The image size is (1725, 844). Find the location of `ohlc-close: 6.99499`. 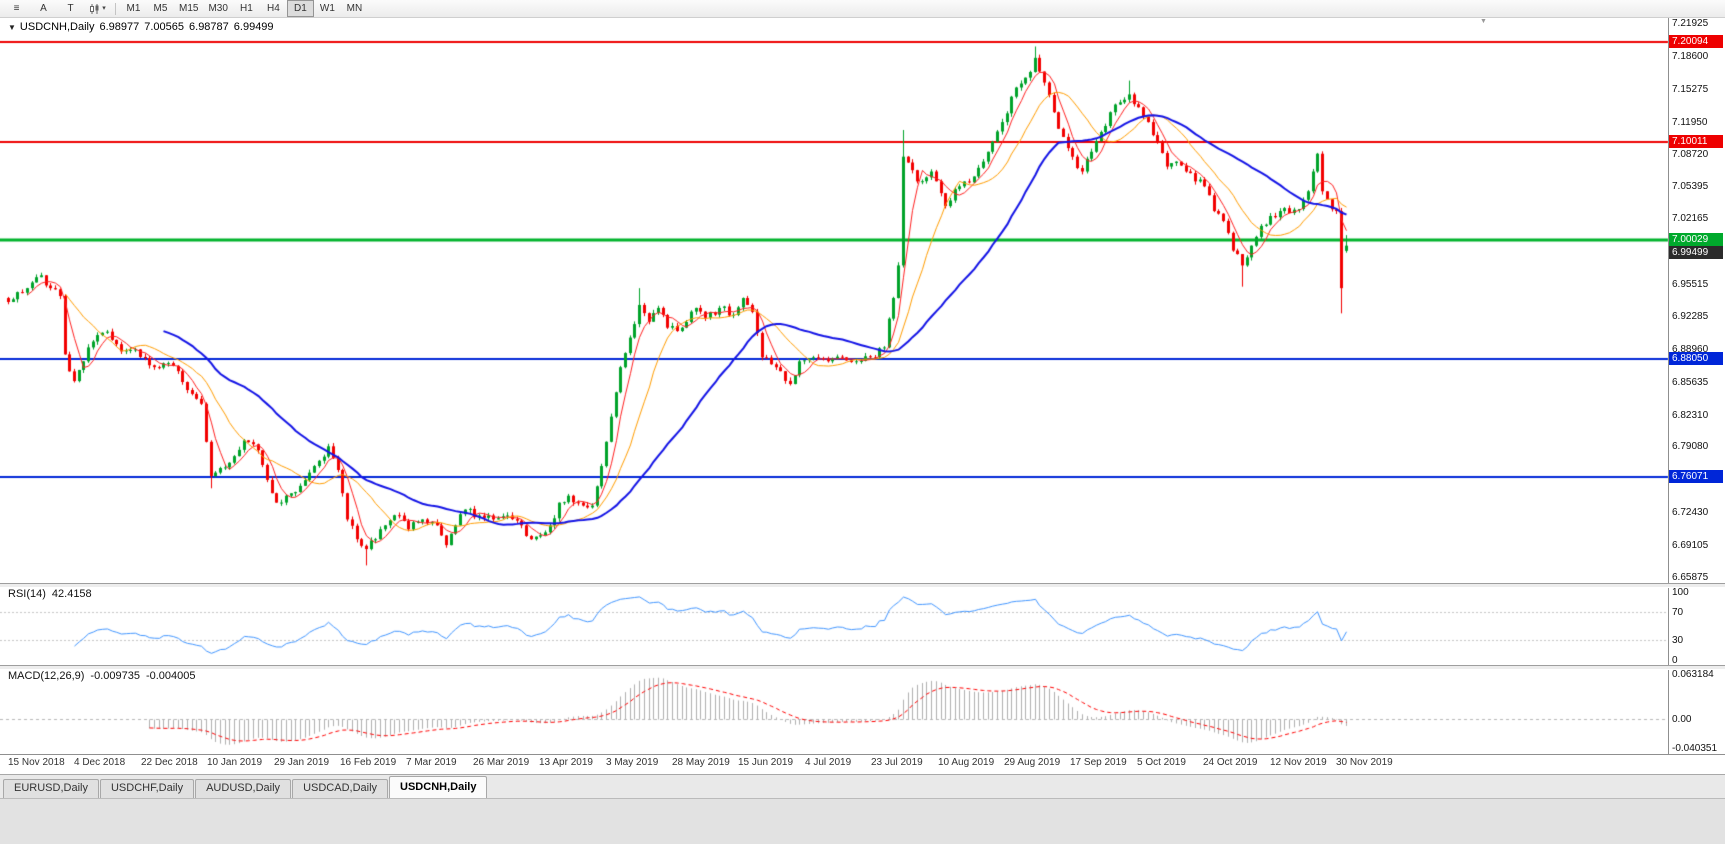

ohlc-close: 6.99499 is located at coordinates (253, 27).